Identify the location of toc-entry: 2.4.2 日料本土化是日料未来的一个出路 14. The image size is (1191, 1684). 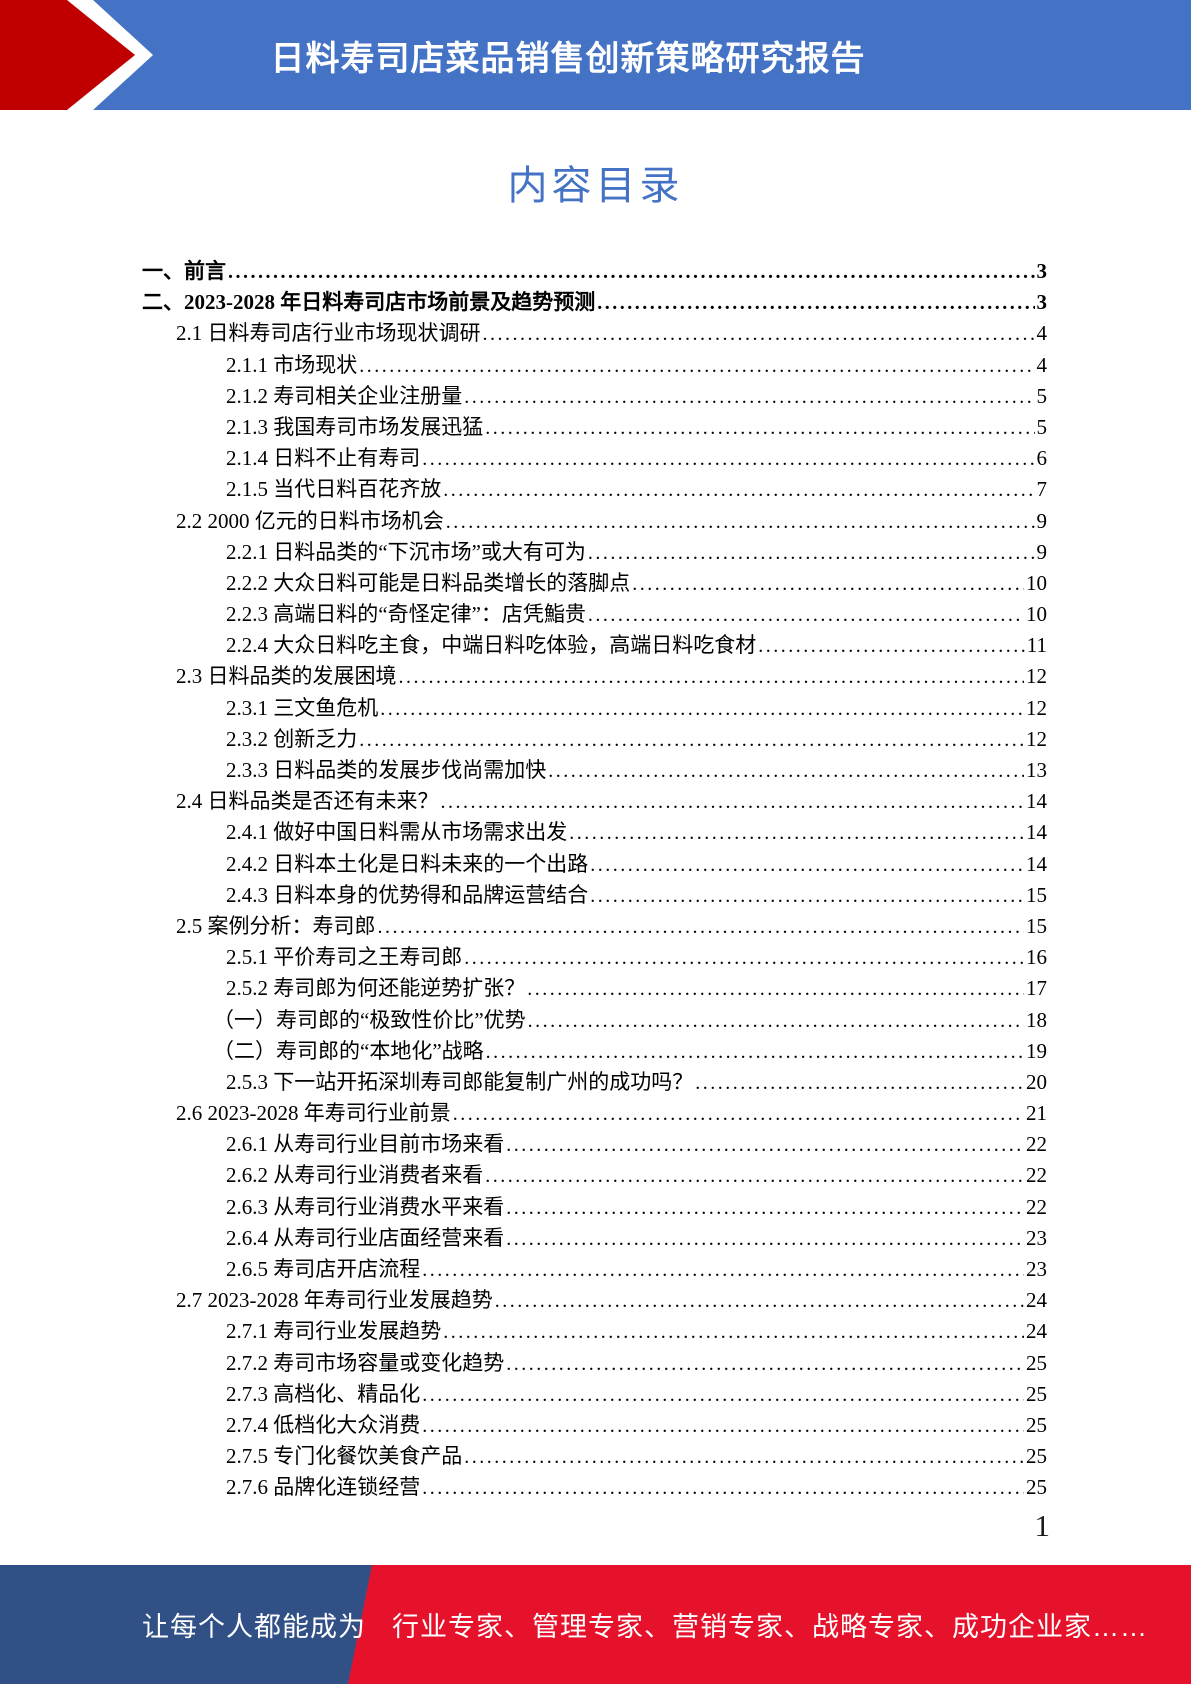
(594, 864).